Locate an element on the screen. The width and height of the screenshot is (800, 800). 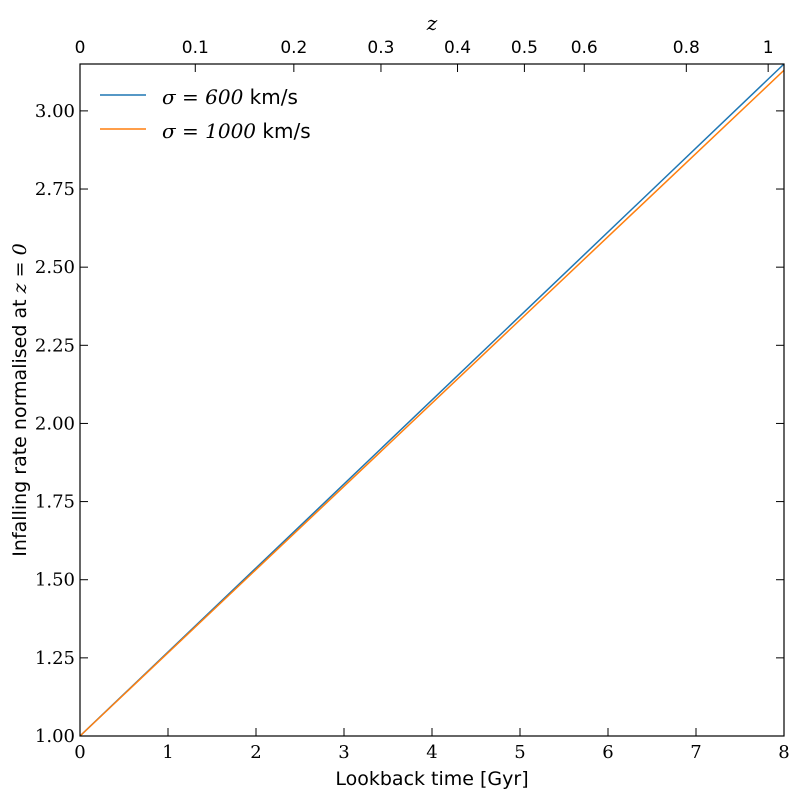
y-axis-label-math: z = 0 is located at coordinates (20, 268).